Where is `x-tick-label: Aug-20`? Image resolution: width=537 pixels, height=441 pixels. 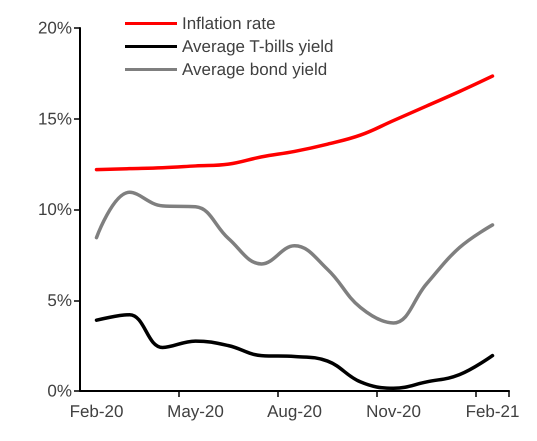
x-tick-label: Aug-20 is located at coordinates (294, 411).